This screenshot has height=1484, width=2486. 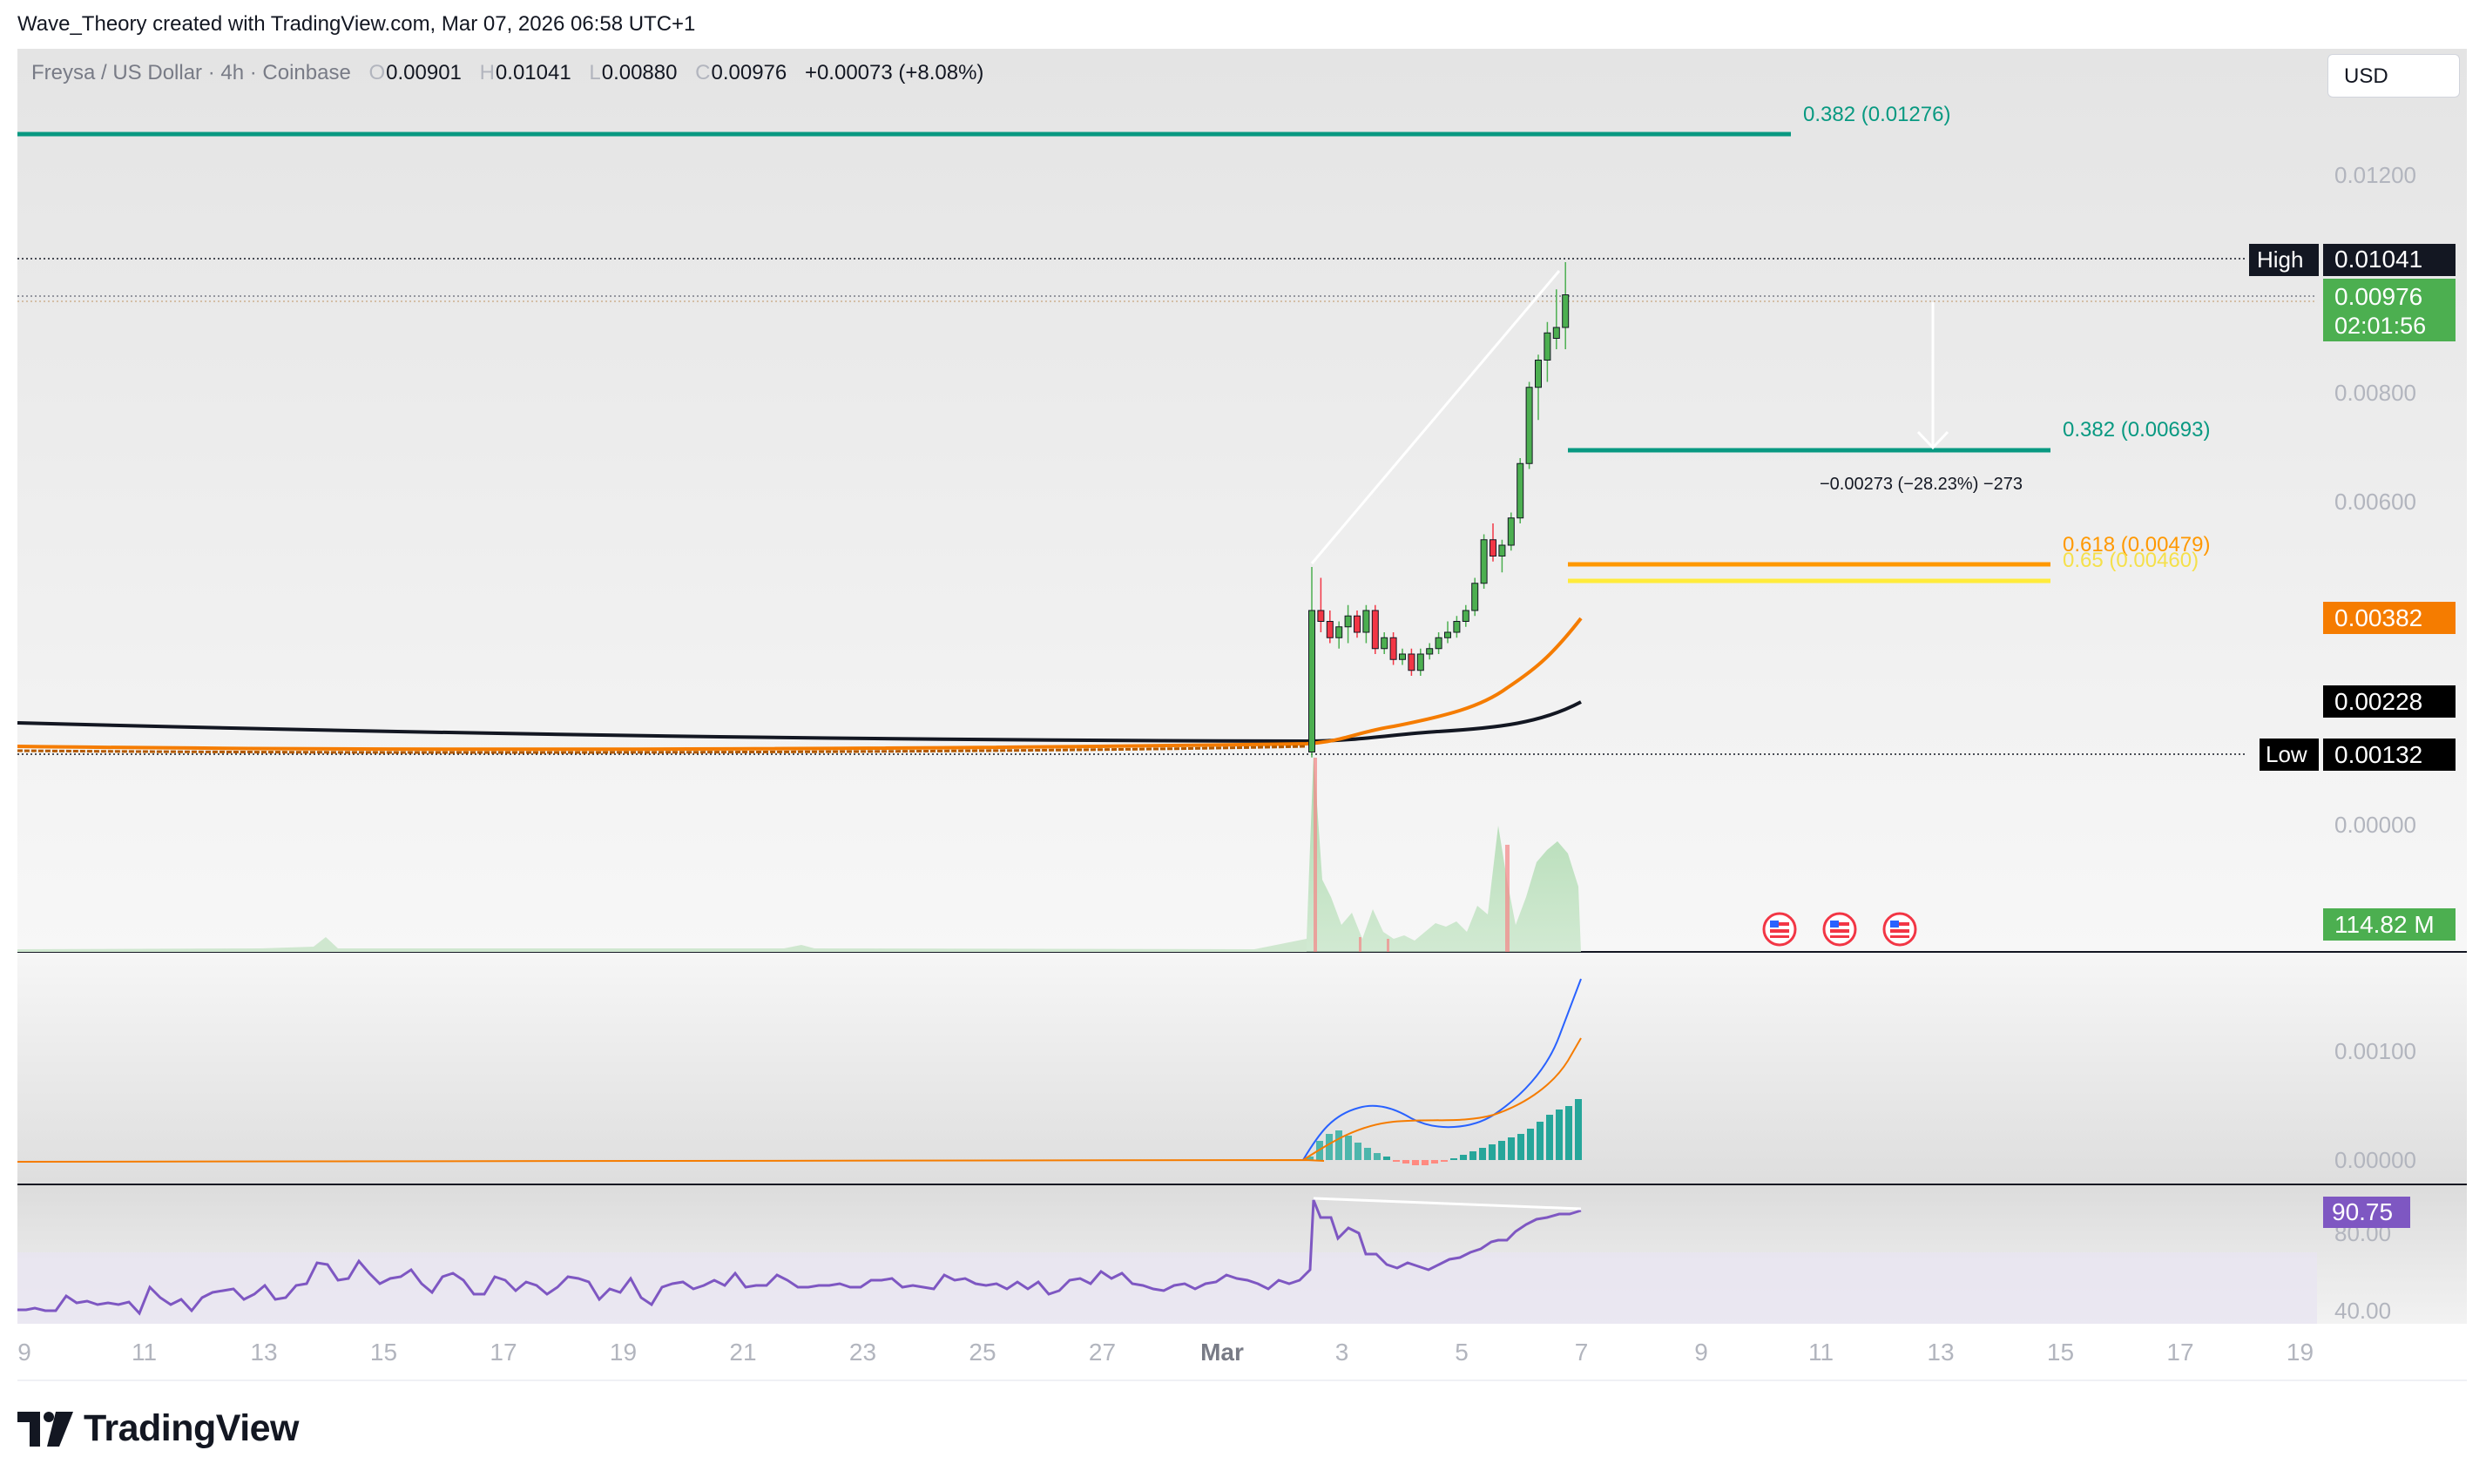 I want to click on trend-line, so click(x=1435, y=417).